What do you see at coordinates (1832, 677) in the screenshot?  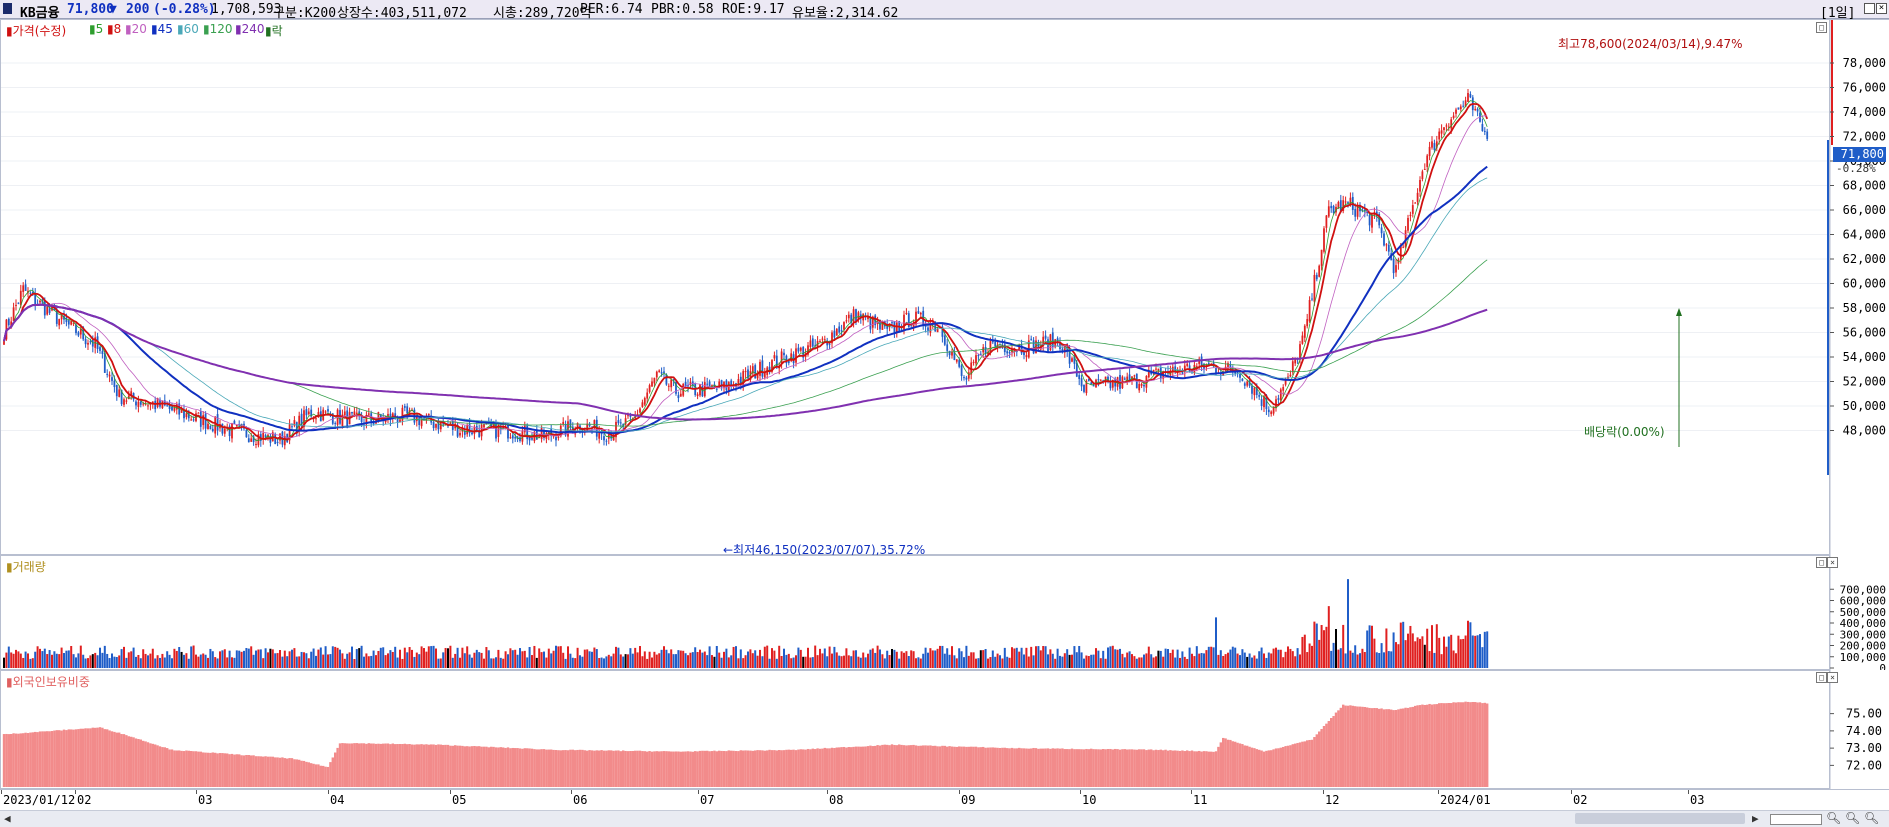 I see `foreign-panel-close-icon: ×` at bounding box center [1832, 677].